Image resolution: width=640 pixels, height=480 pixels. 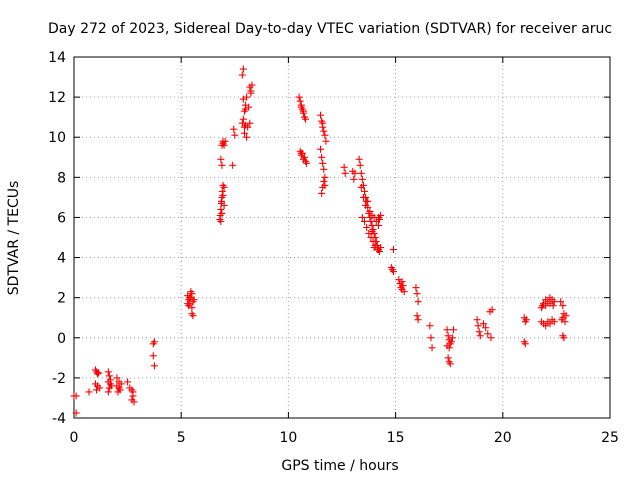 What do you see at coordinates (61, 299) in the screenshot?
I see `y-tick-label: 2` at bounding box center [61, 299].